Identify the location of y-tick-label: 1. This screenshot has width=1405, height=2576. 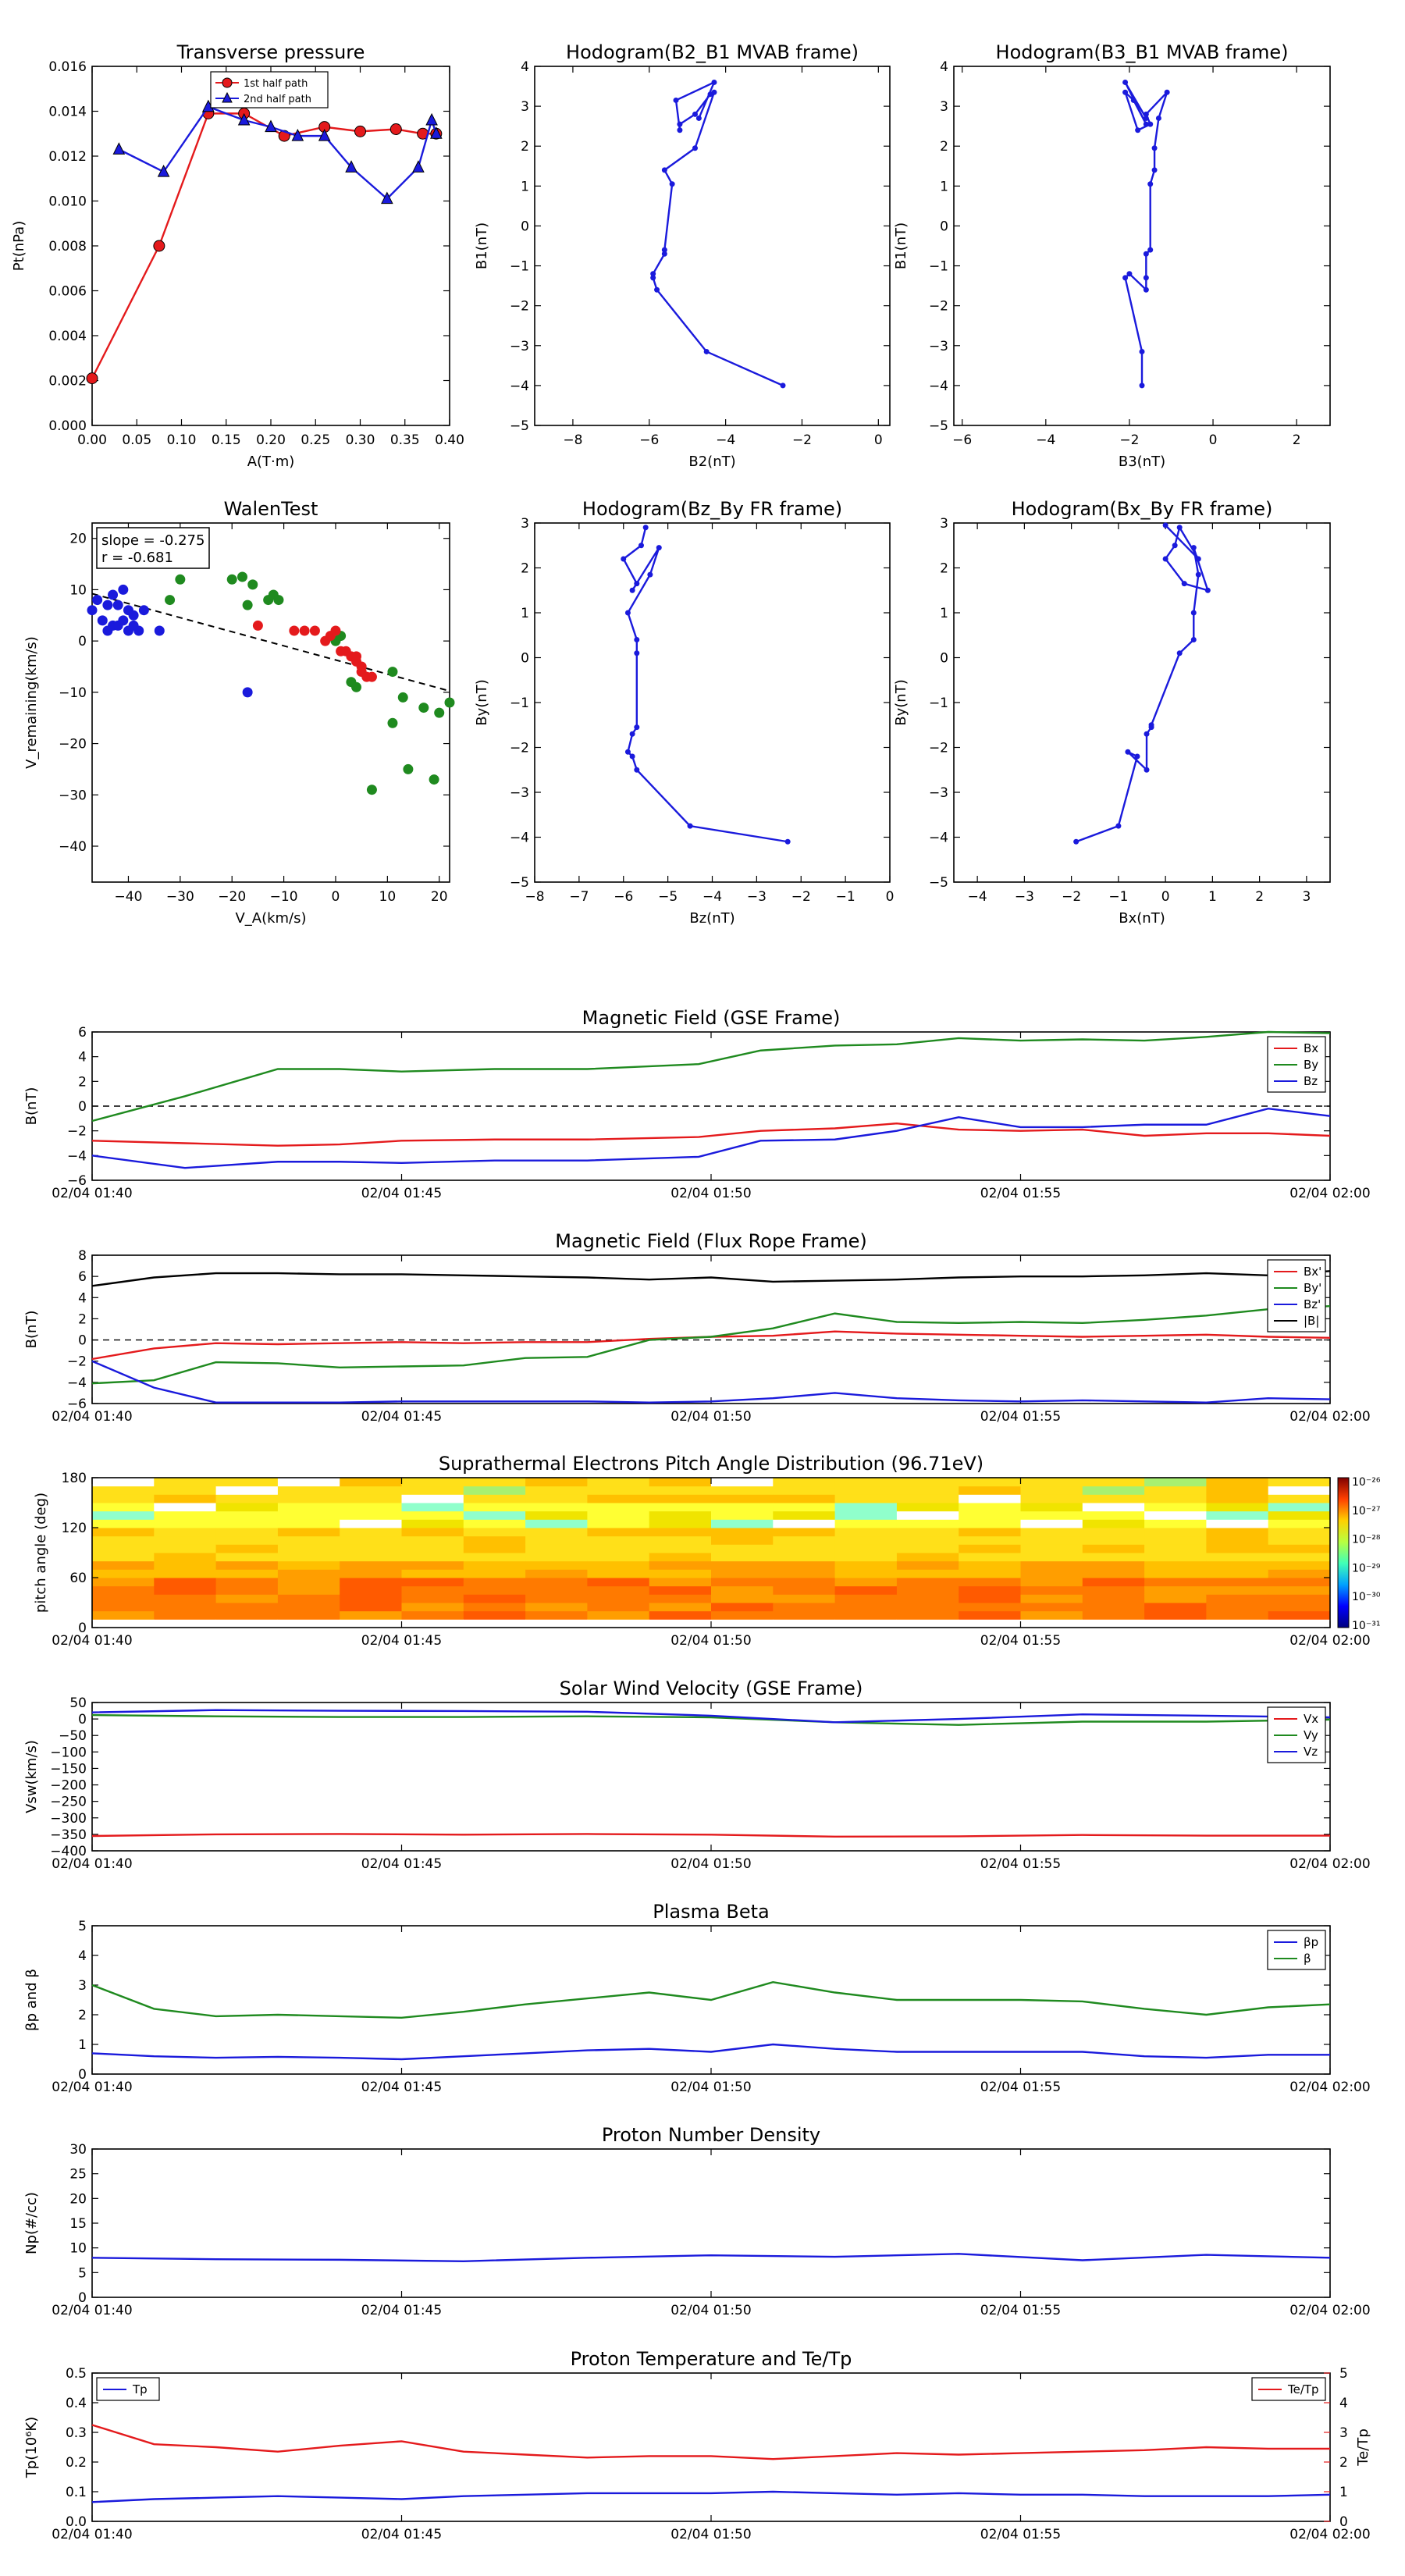
(944, 613).